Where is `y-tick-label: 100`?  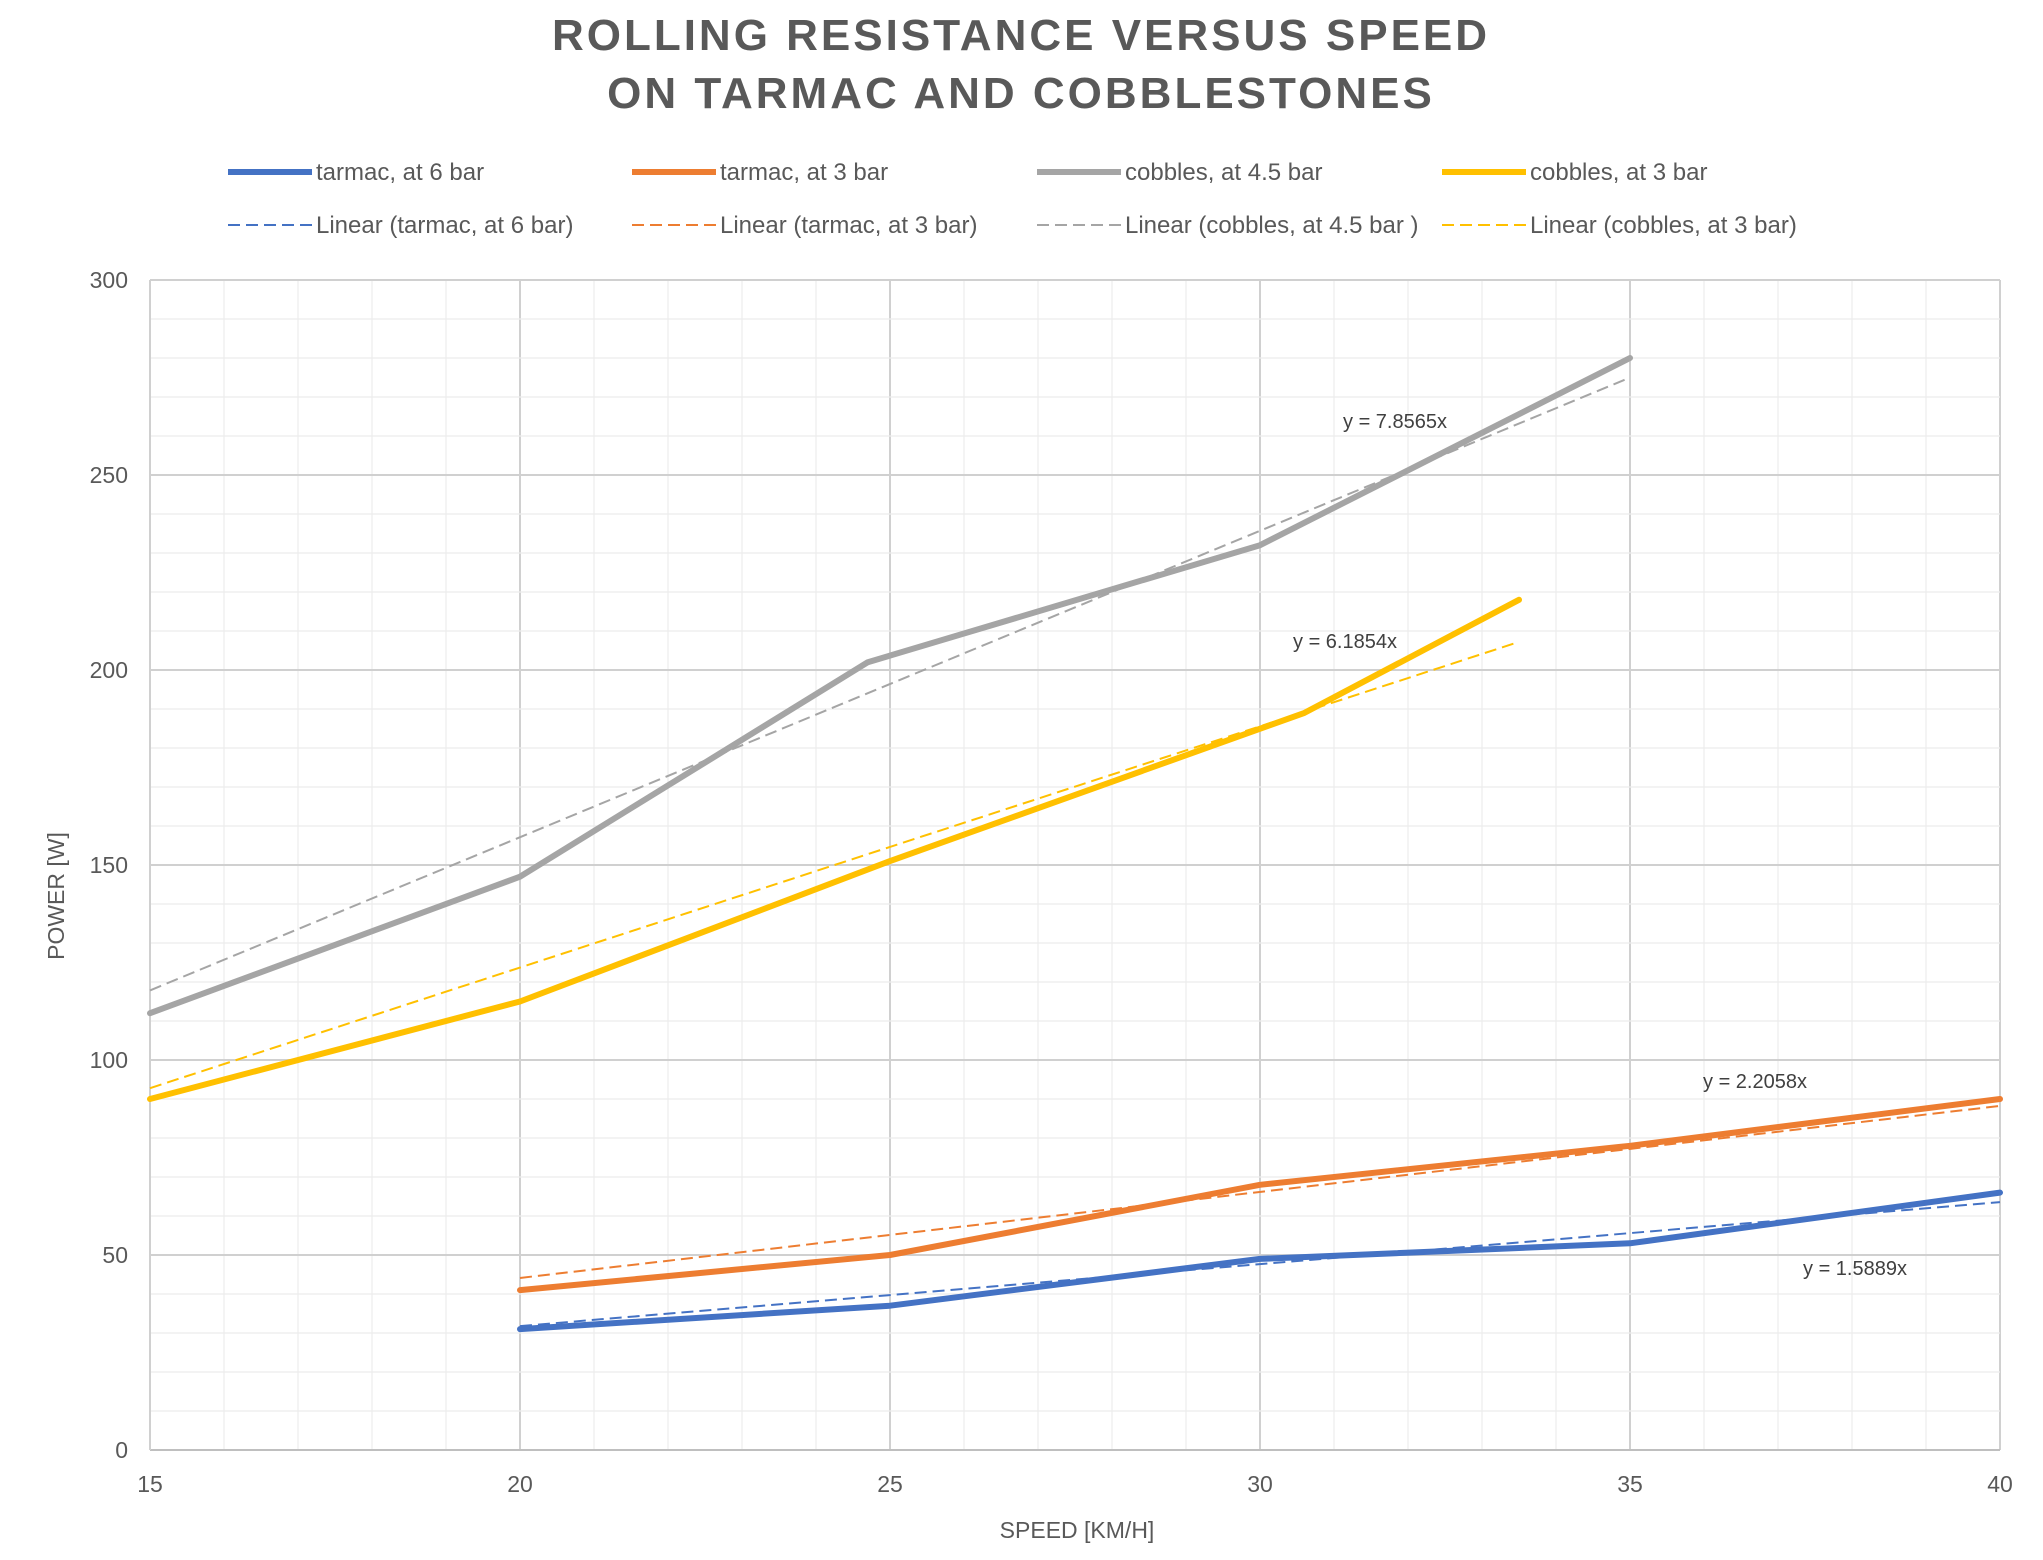 y-tick-label: 100 is located at coordinates (109, 1060).